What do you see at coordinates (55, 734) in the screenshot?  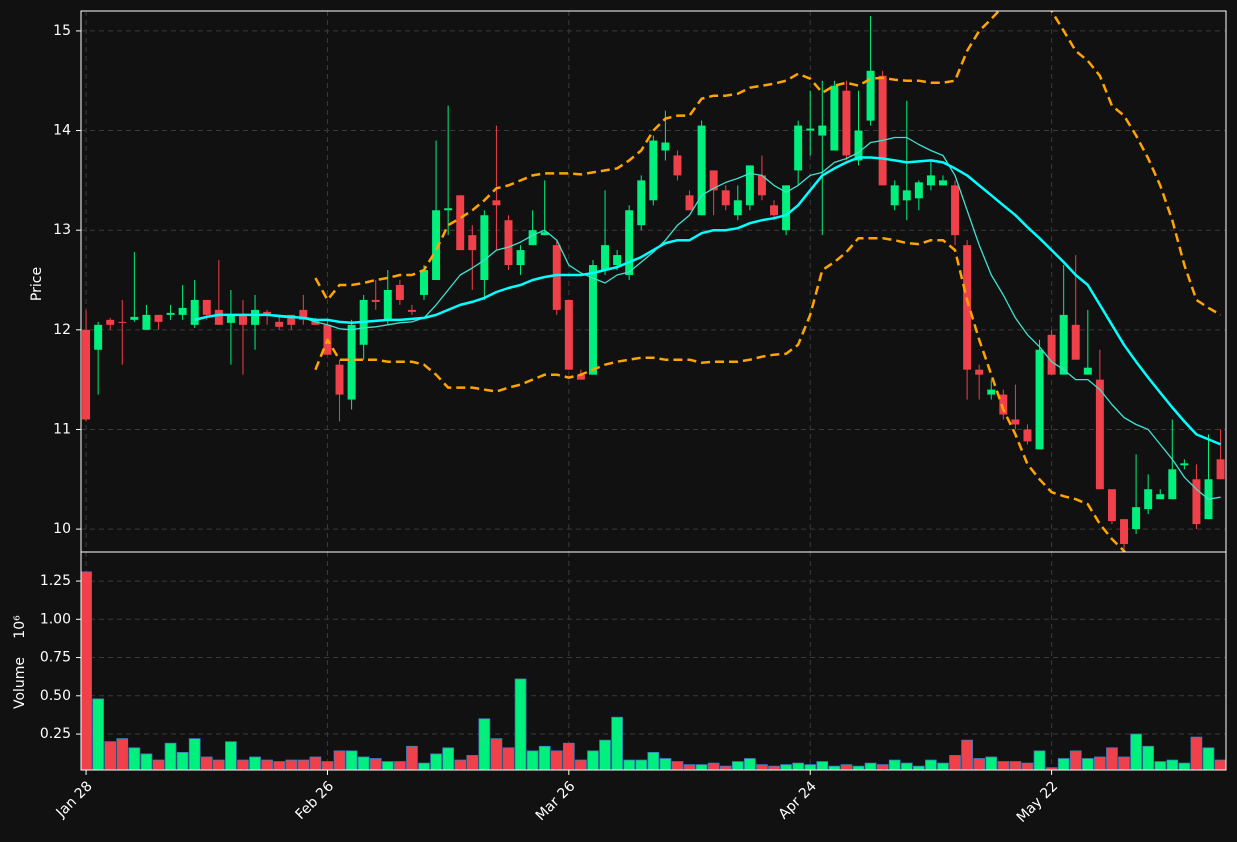 I see `y2-tick-label: 0.25` at bounding box center [55, 734].